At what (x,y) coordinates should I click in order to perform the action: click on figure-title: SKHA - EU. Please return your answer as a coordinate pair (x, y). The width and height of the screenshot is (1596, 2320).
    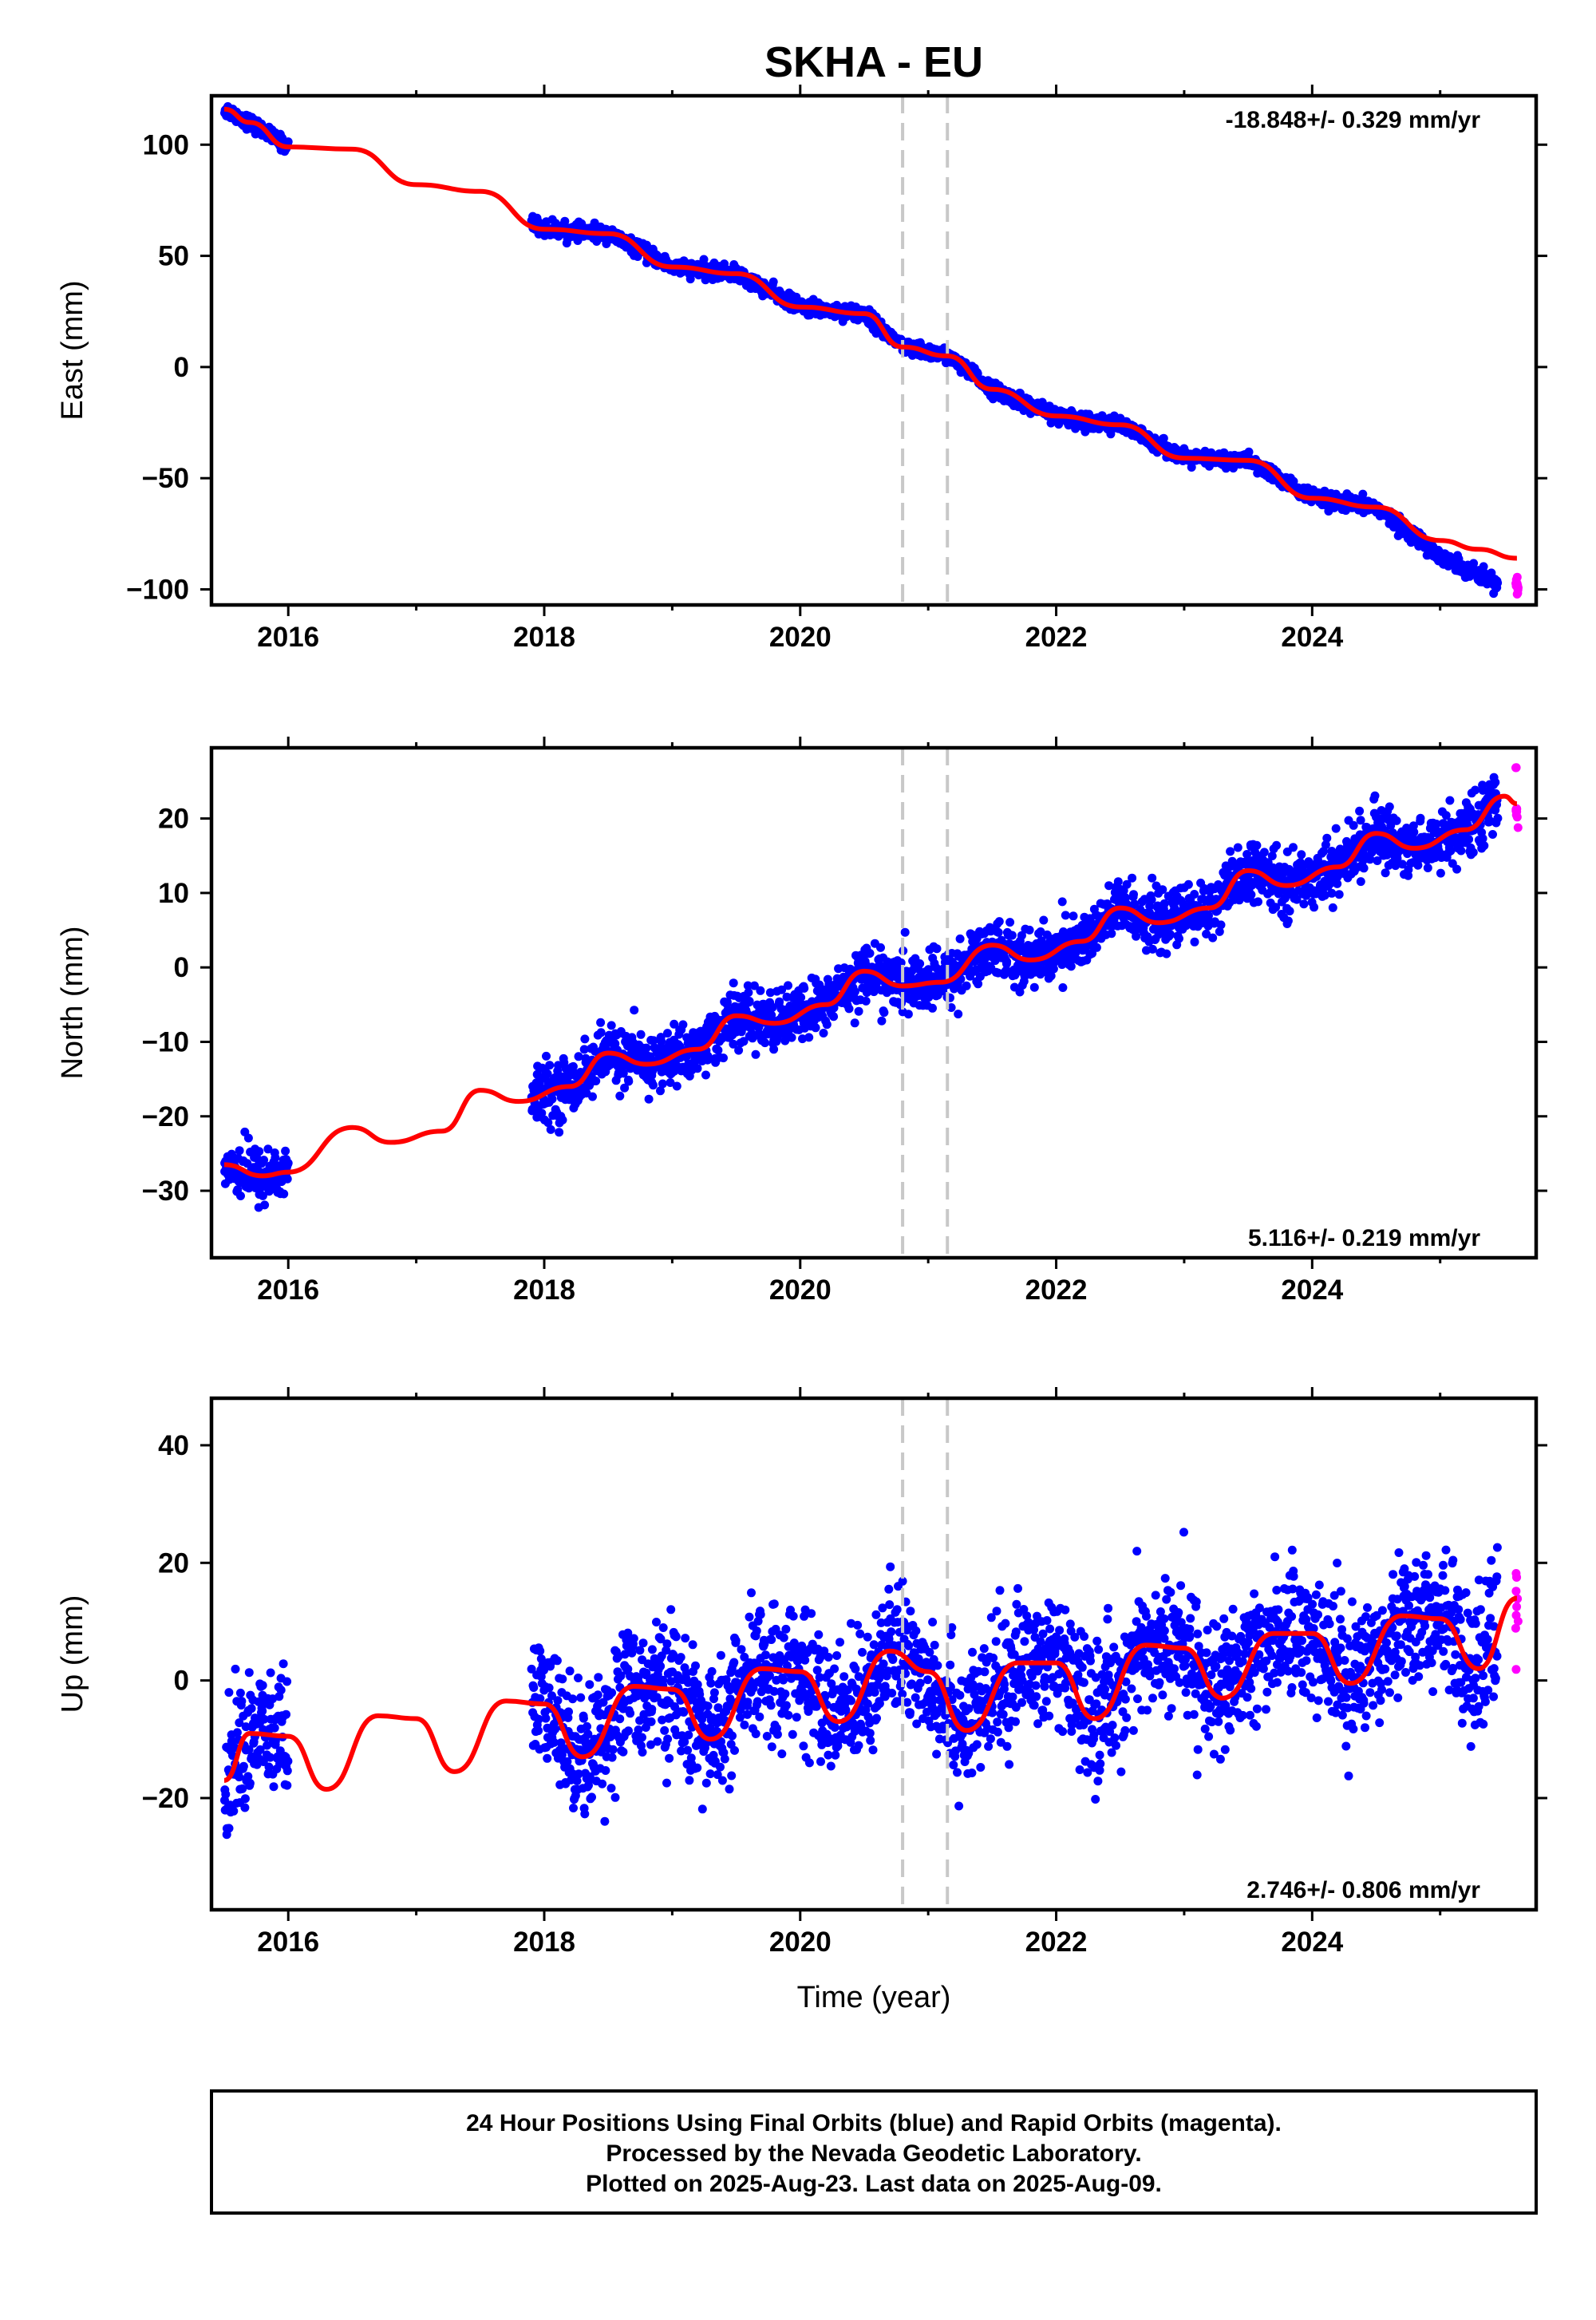
    Looking at the image, I should click on (873, 62).